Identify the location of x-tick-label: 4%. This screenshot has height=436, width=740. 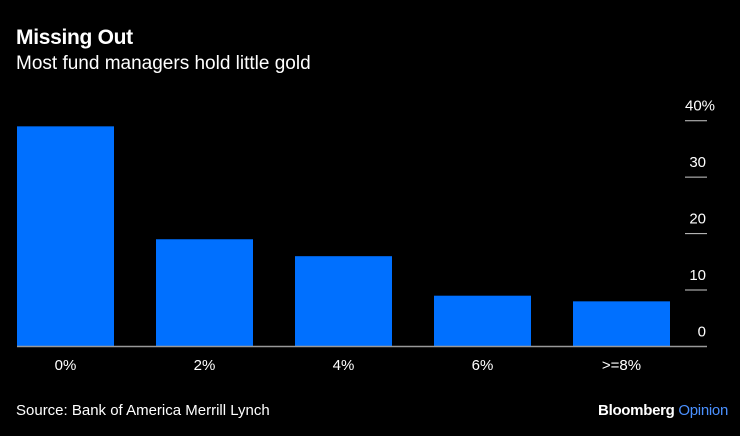
(344, 365).